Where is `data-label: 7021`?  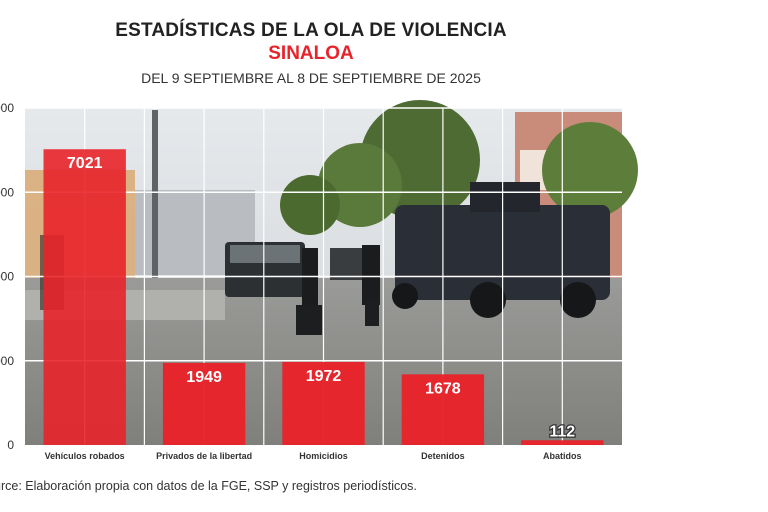 data-label: 7021 is located at coordinates (85, 163).